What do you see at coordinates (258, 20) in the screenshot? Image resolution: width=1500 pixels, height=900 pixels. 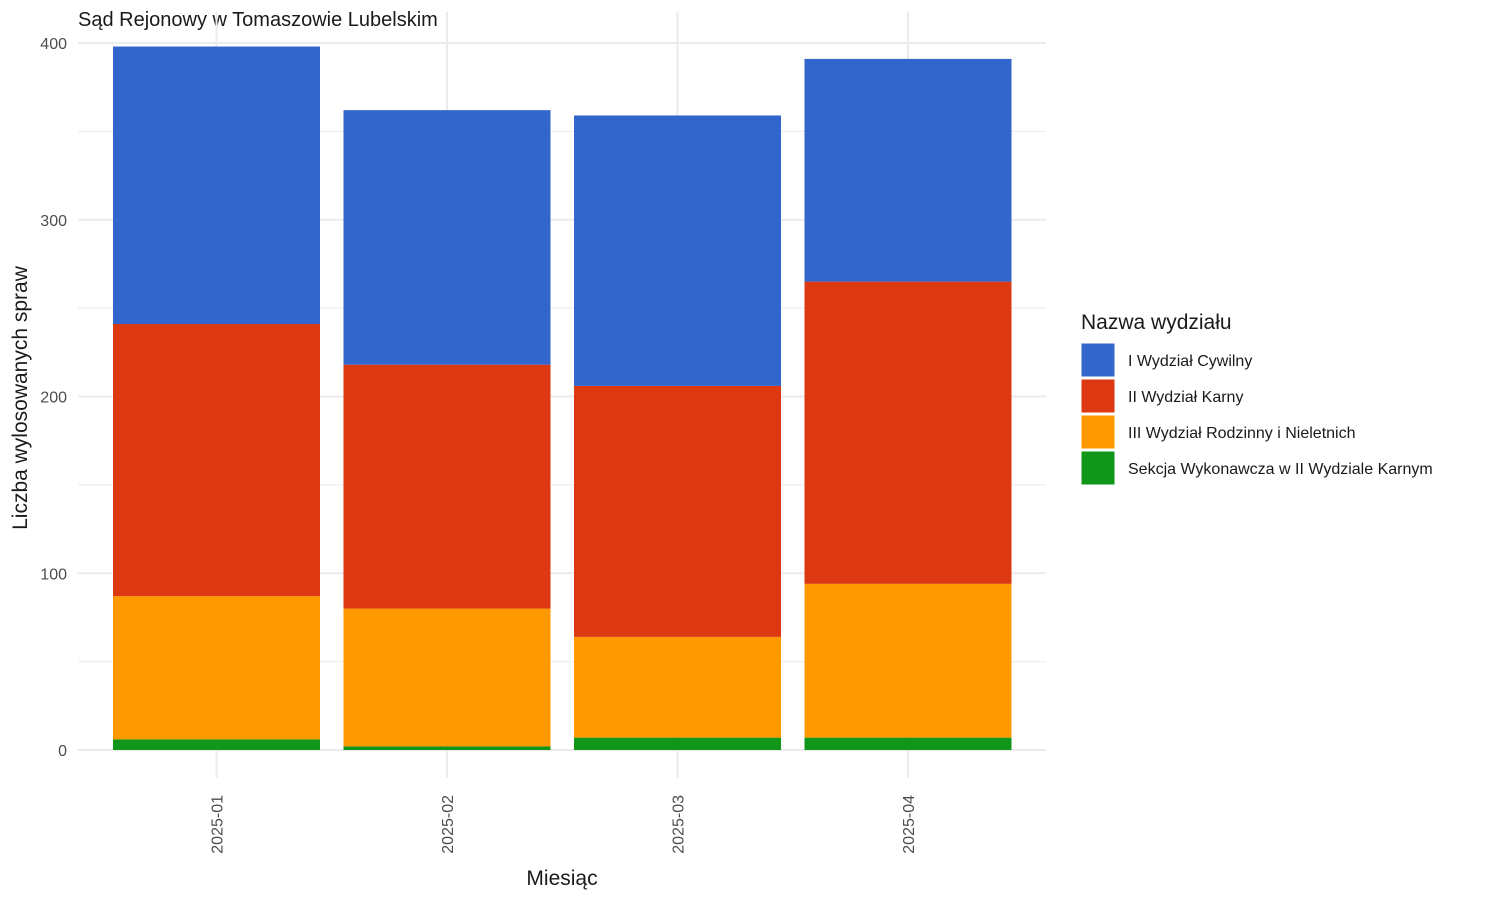 I see `chart-title: Sąd Rejonowy w Tomaszowie Lubelskim` at bounding box center [258, 20].